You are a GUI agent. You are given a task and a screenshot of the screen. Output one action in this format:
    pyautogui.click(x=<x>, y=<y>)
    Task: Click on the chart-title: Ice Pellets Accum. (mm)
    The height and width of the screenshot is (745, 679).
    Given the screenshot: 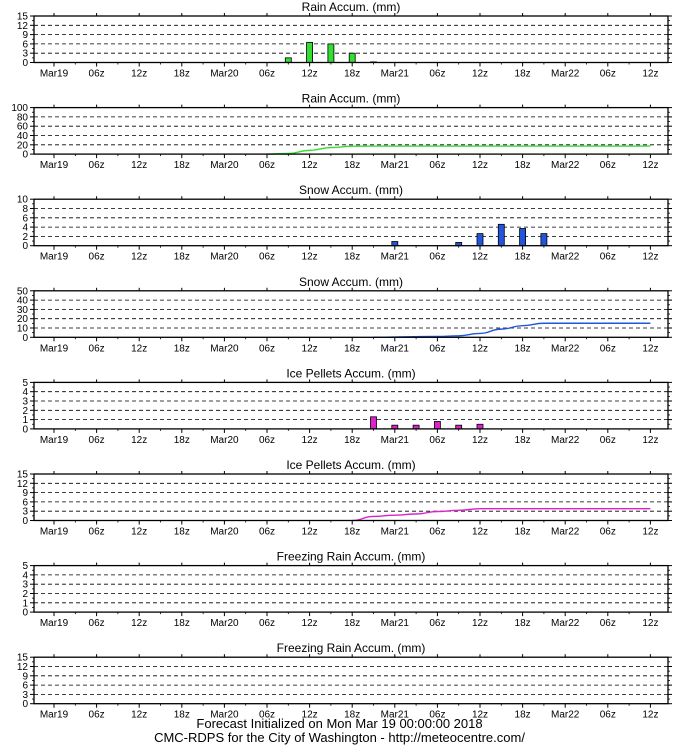 What is the action you would take?
    pyautogui.click(x=350, y=373)
    